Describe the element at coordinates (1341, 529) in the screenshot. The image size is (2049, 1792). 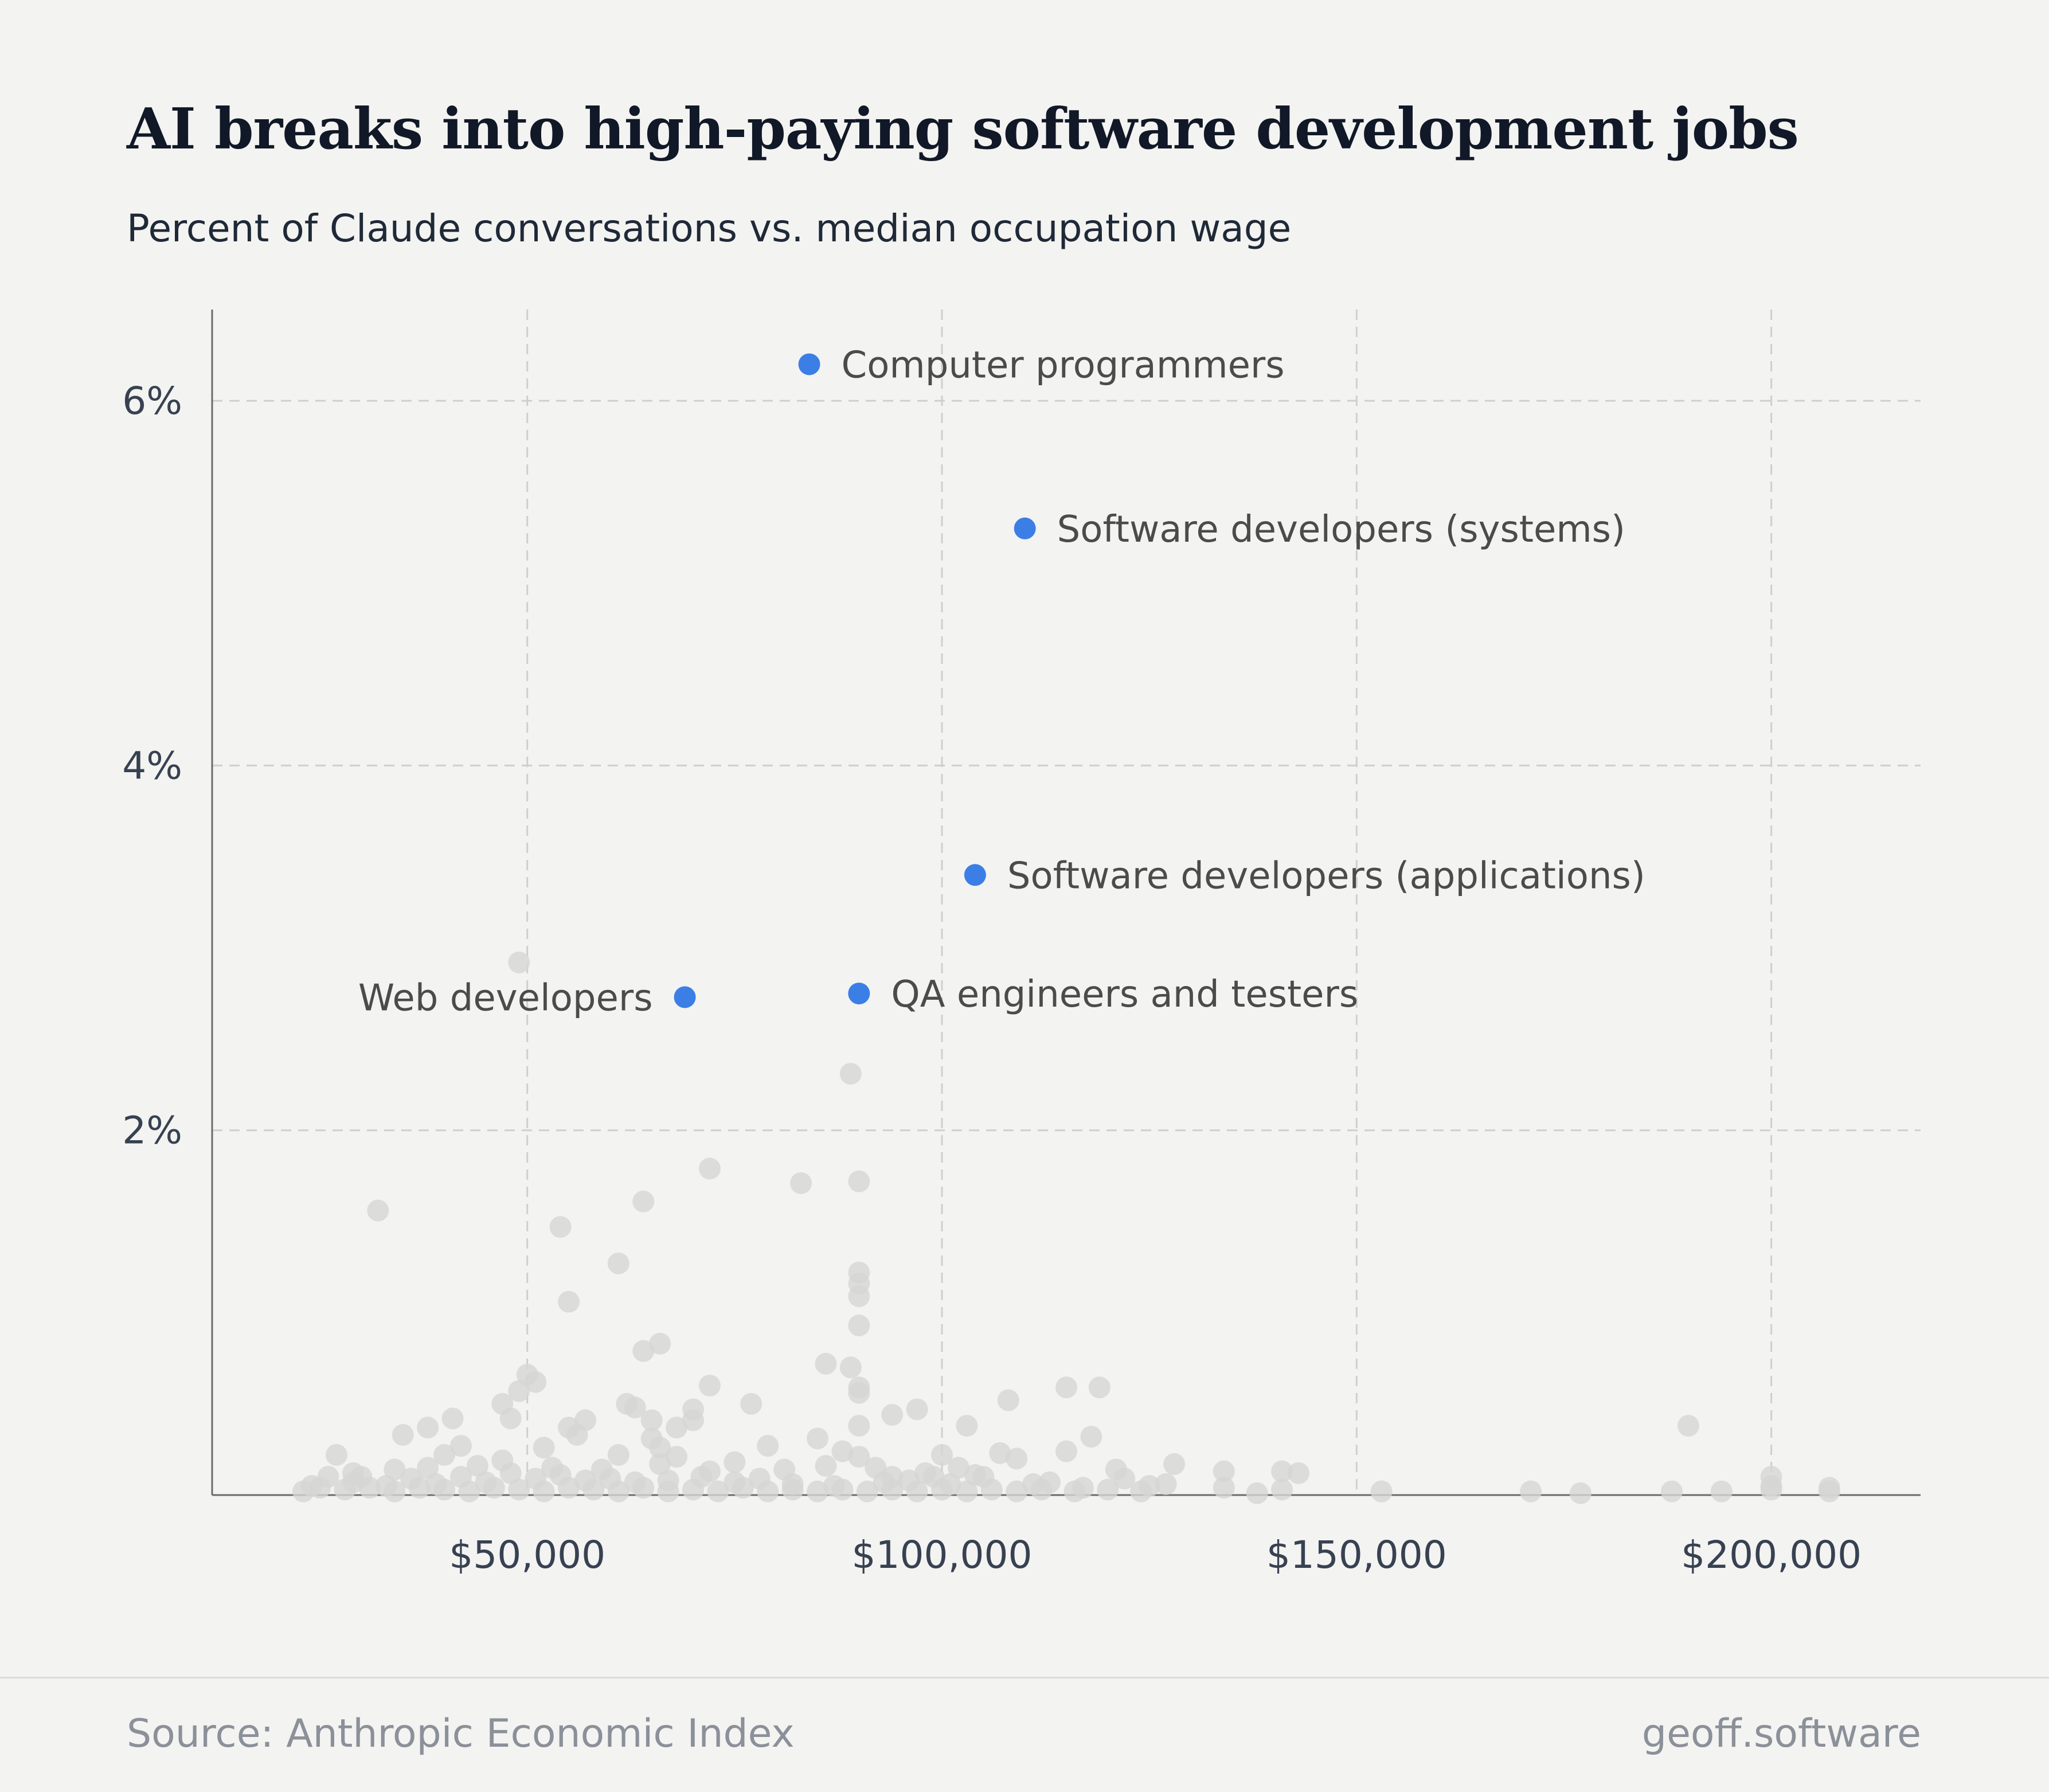
I see `point-label: Software developers (systems)` at that location.